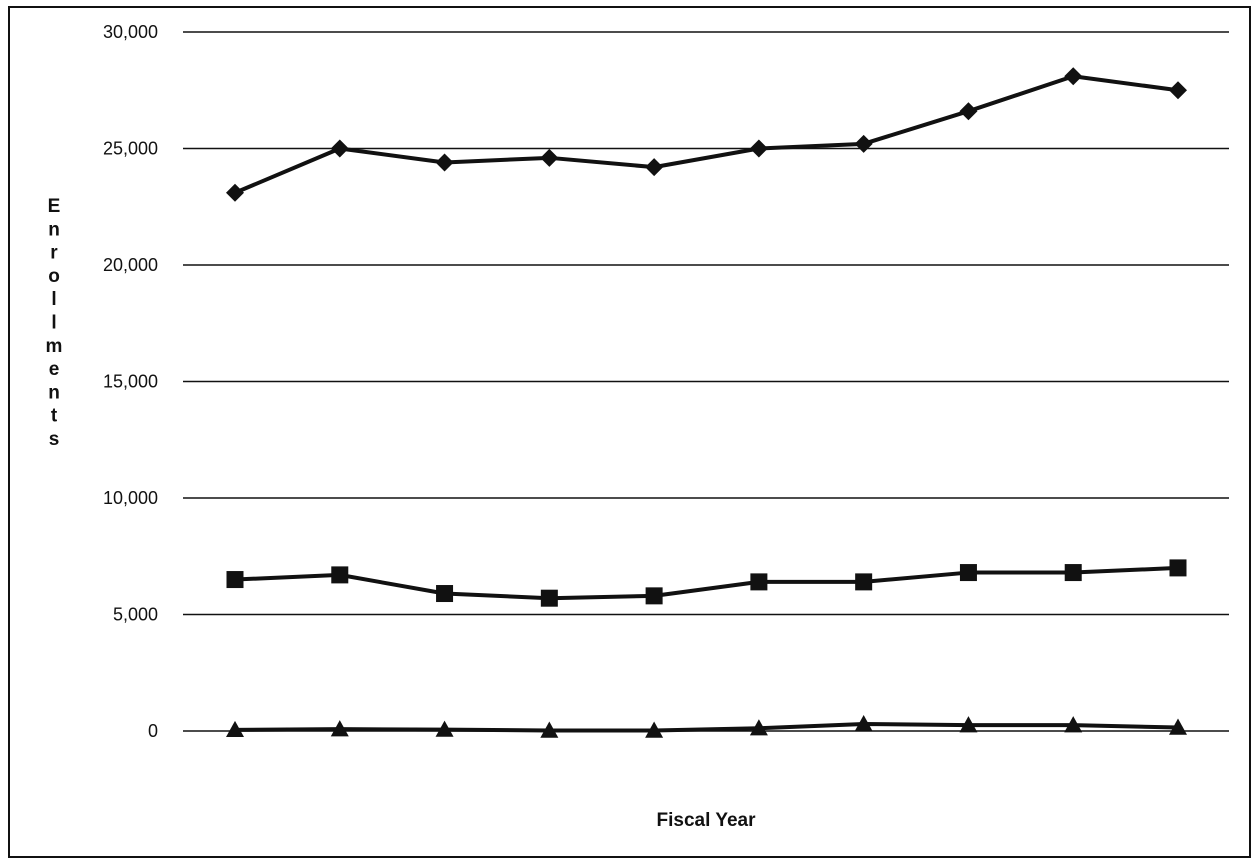 Image resolution: width=1257 pixels, height=866 pixels. What do you see at coordinates (130, 32) in the screenshot?
I see `y-tick-label: 30,000` at bounding box center [130, 32].